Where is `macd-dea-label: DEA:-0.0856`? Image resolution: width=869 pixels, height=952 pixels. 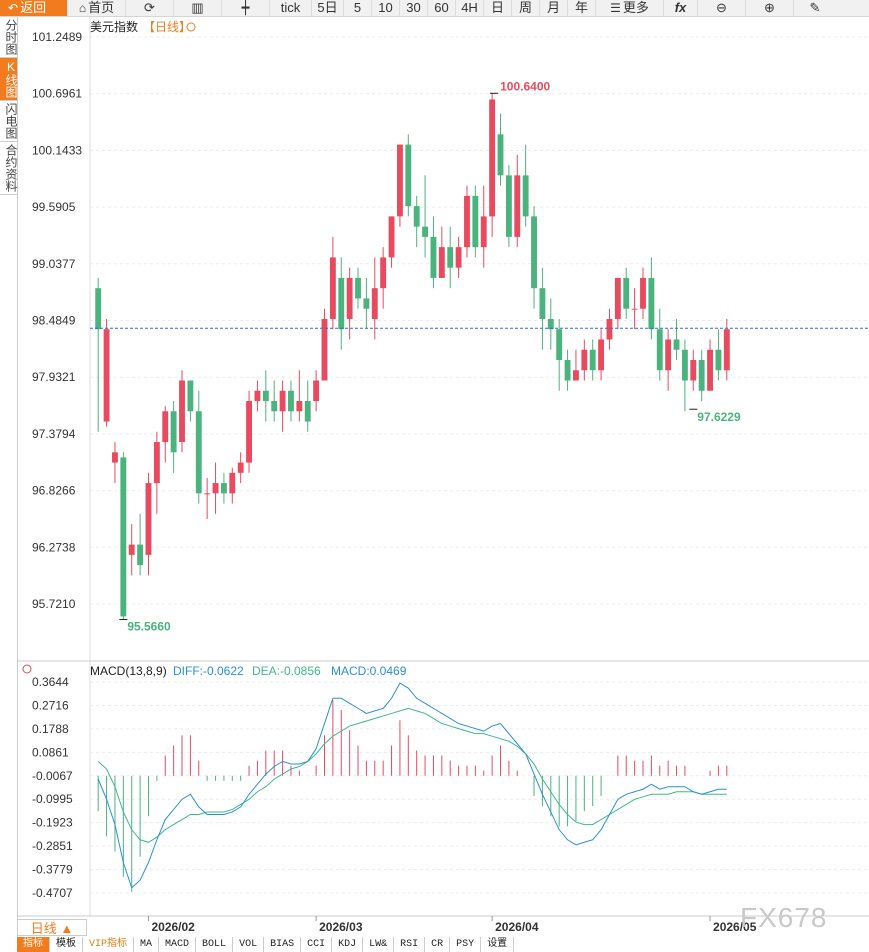
macd-dea-label: DEA:-0.0856 is located at coordinates (286, 671).